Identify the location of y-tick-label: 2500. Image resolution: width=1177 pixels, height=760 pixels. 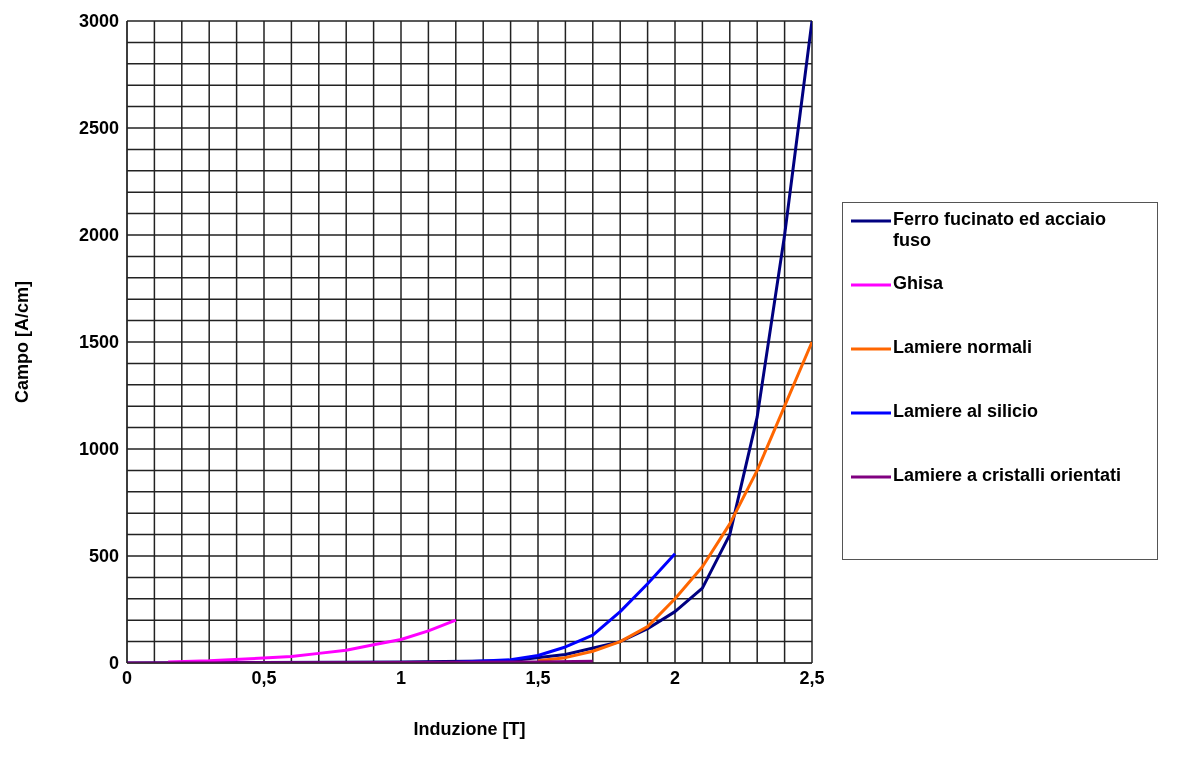
(98, 128).